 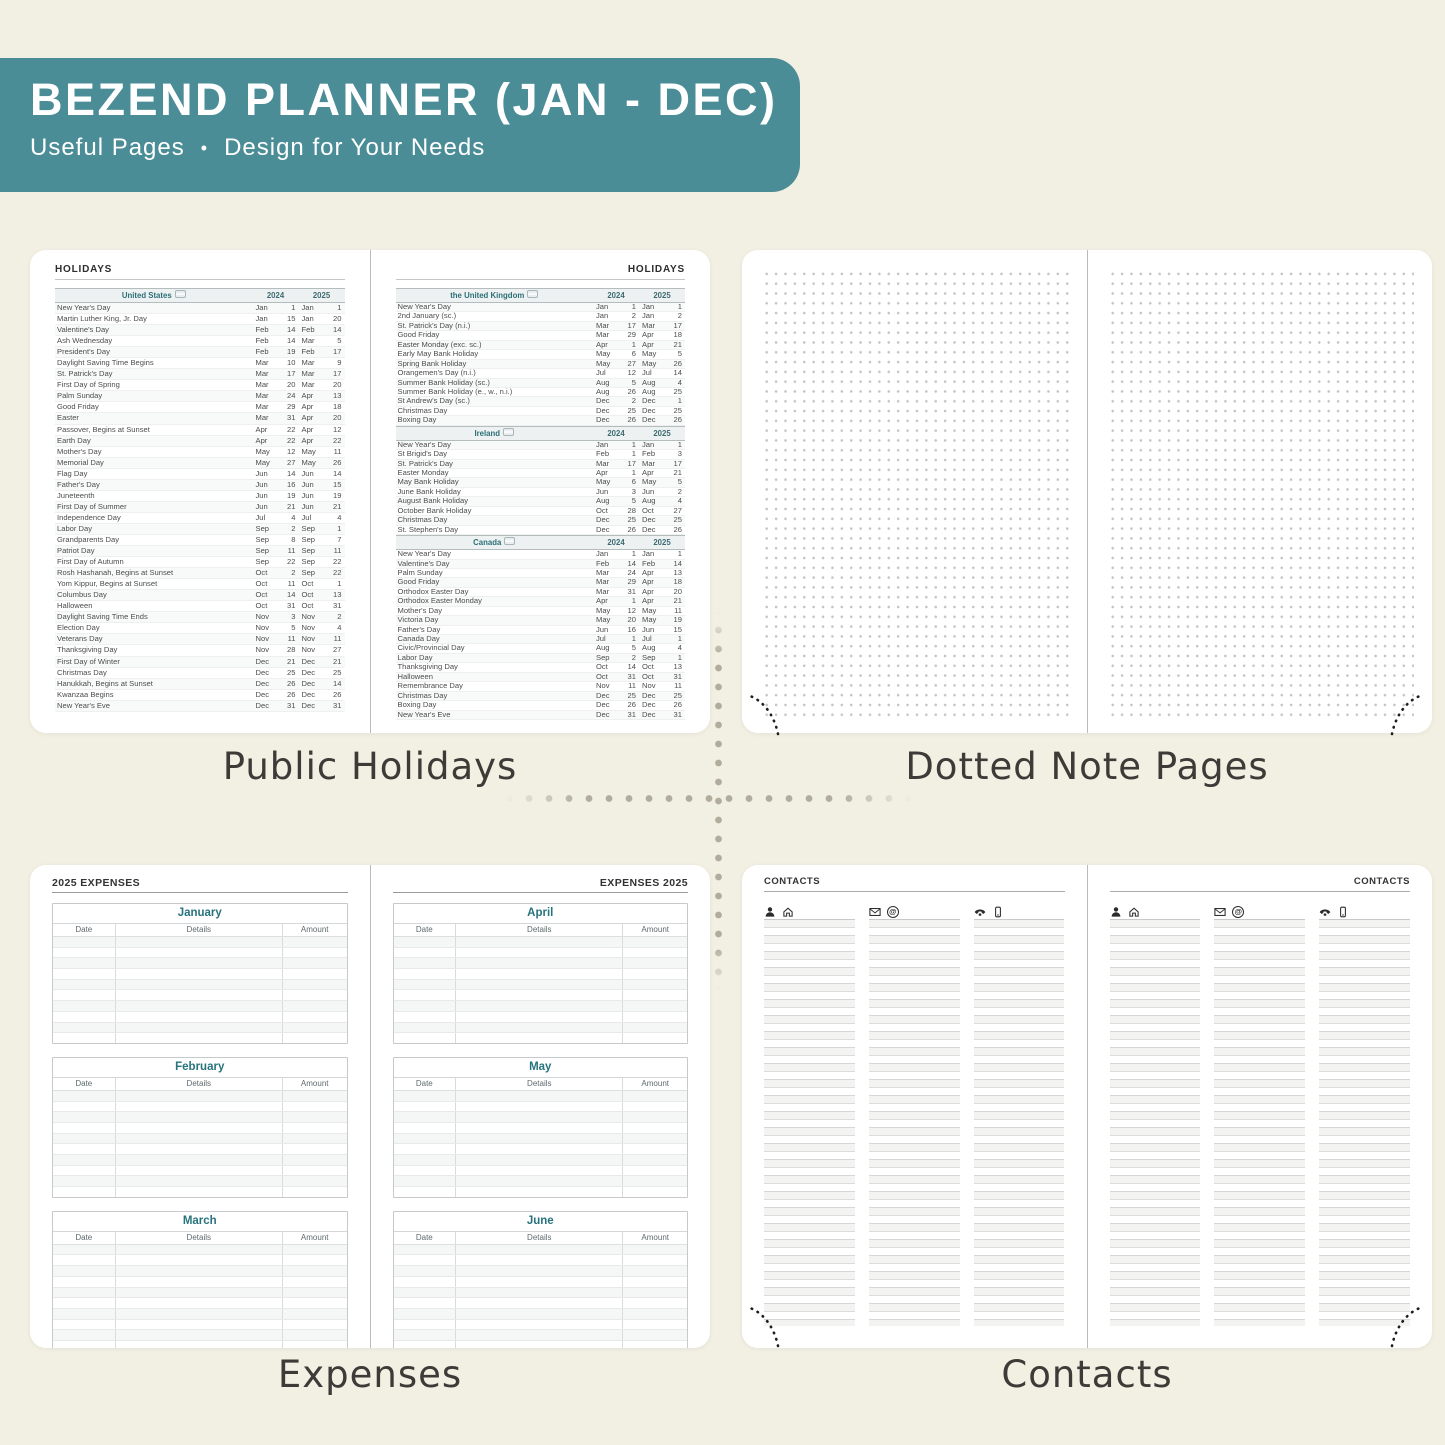 I want to click on holiday-name-cell: New Year's Eve, so click(x=424, y=714).